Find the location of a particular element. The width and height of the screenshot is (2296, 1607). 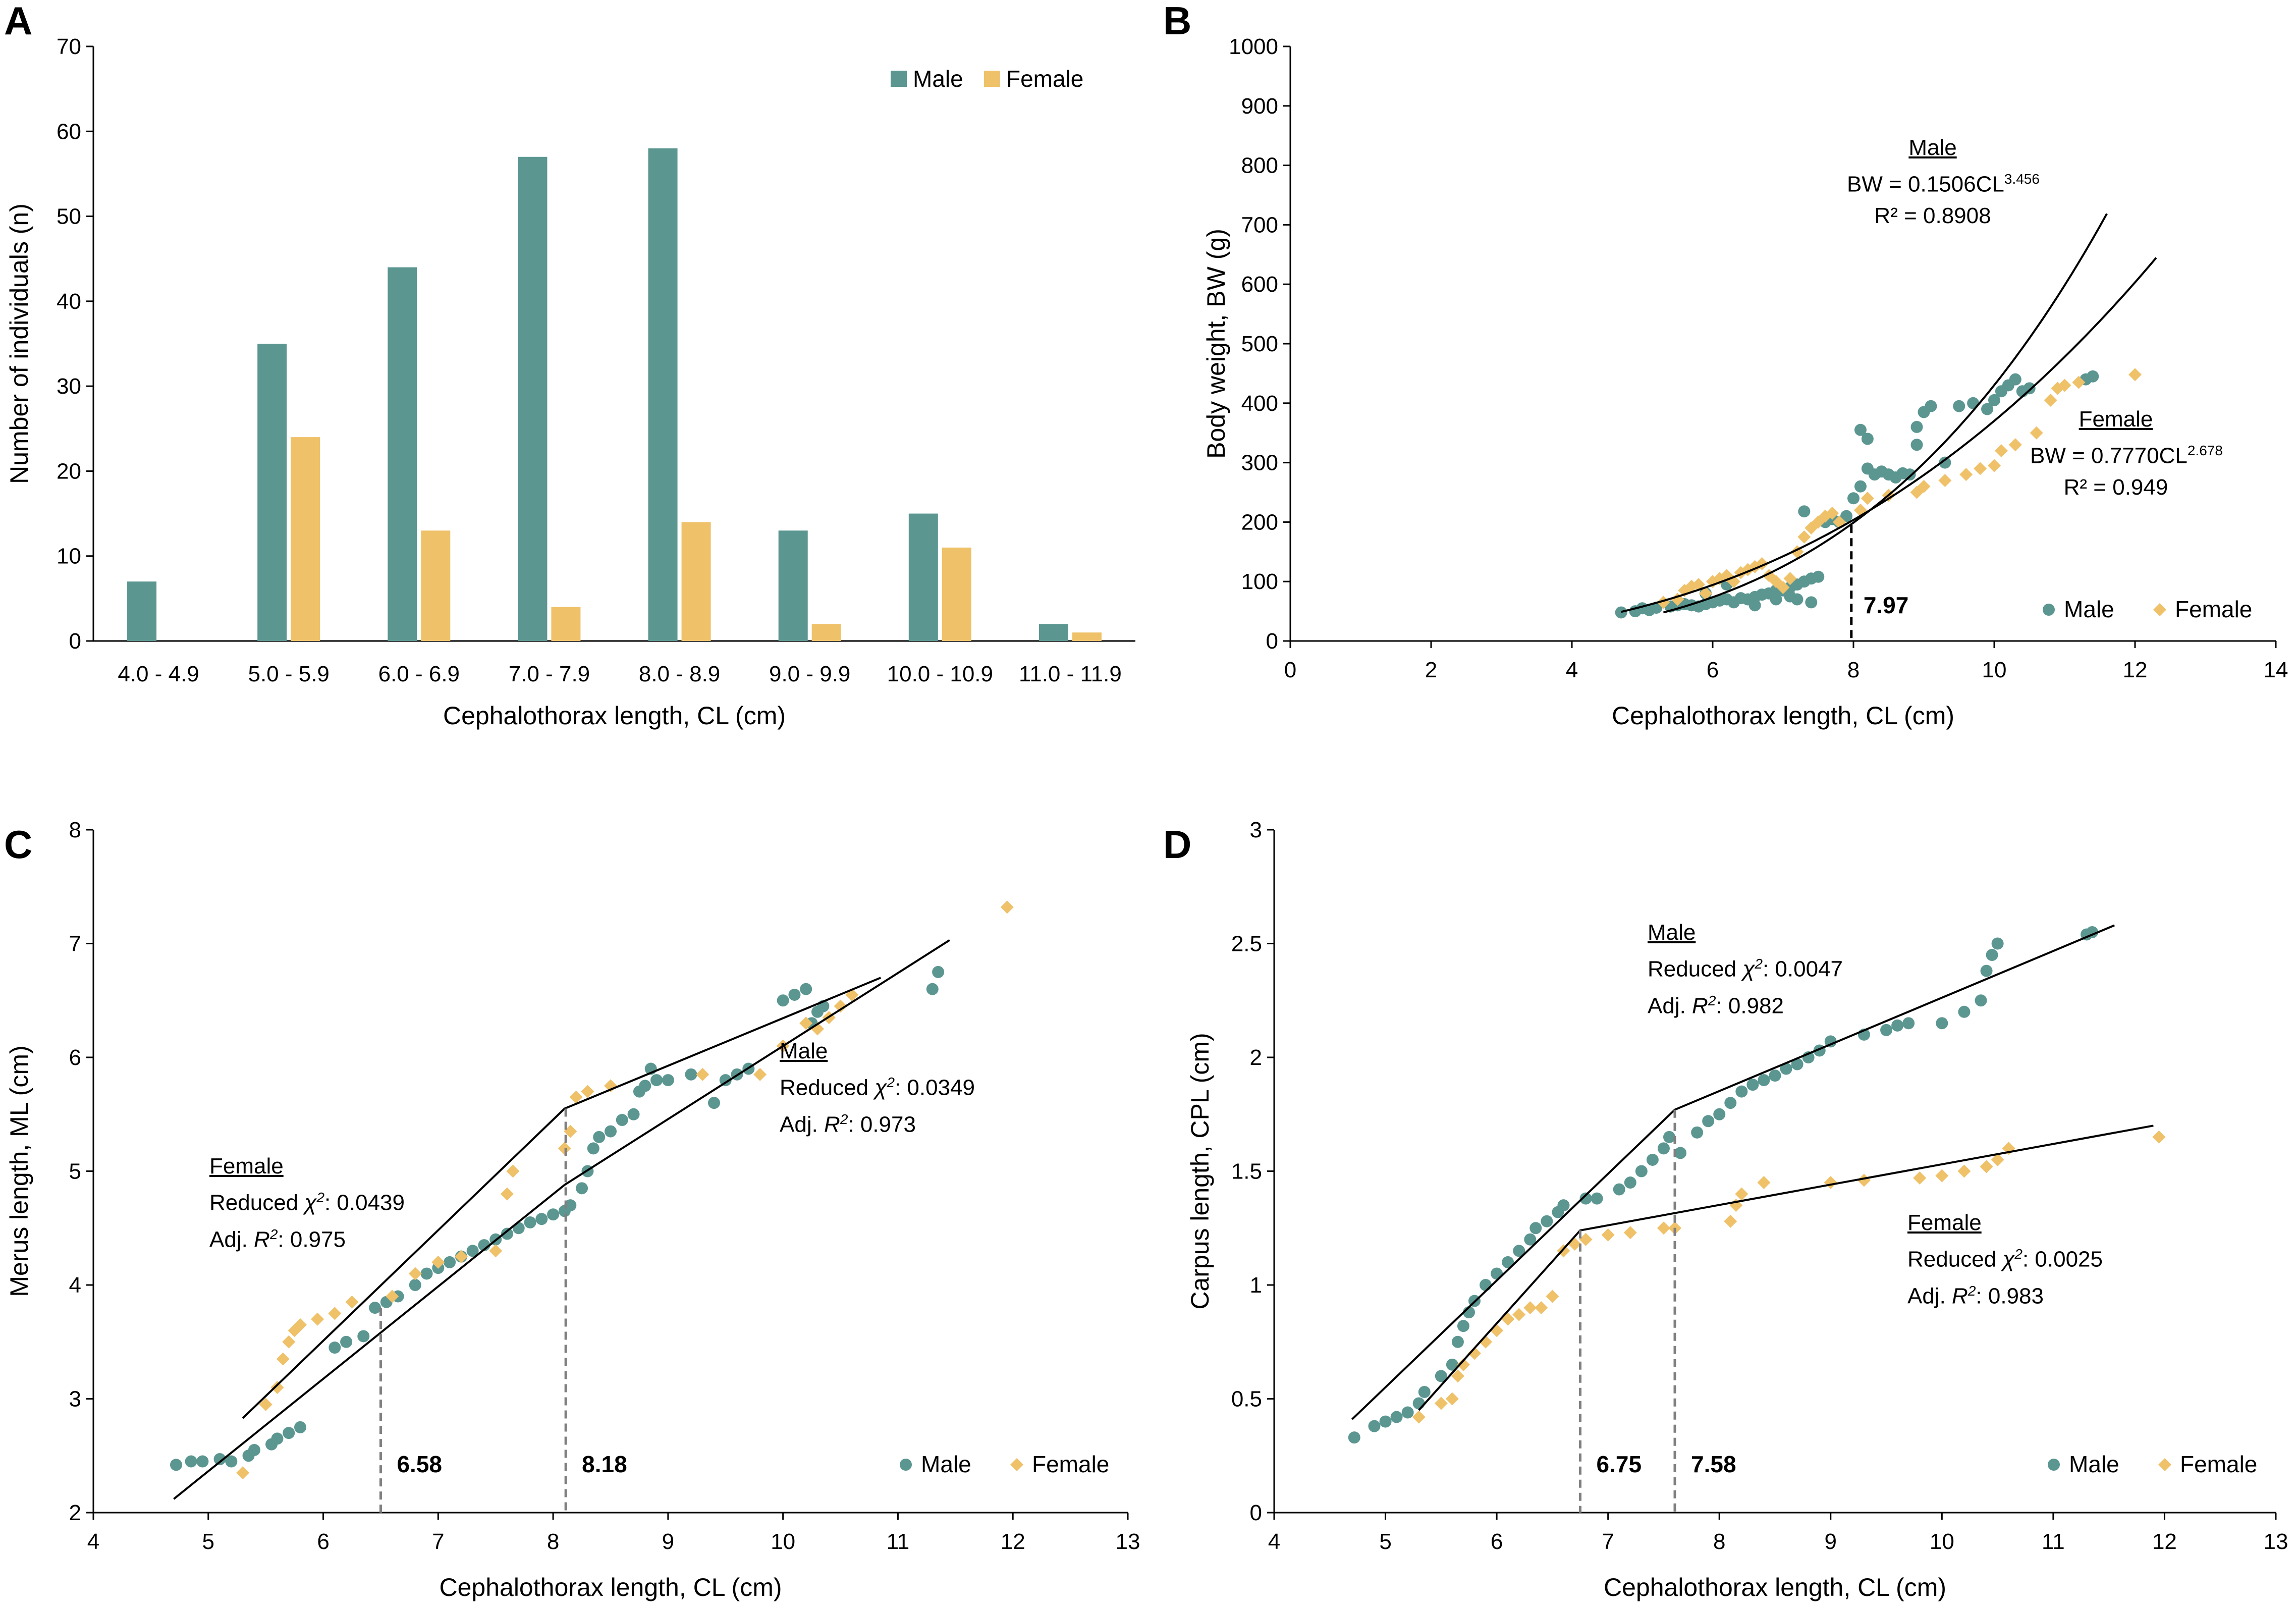

female-regression-title-d: Female is located at coordinates (1944, 1222).